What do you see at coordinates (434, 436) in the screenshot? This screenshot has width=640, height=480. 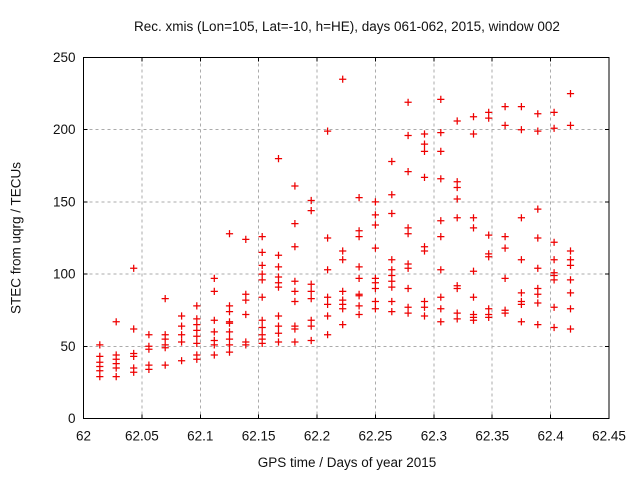 I see `svg-text: 62.3` at bounding box center [434, 436].